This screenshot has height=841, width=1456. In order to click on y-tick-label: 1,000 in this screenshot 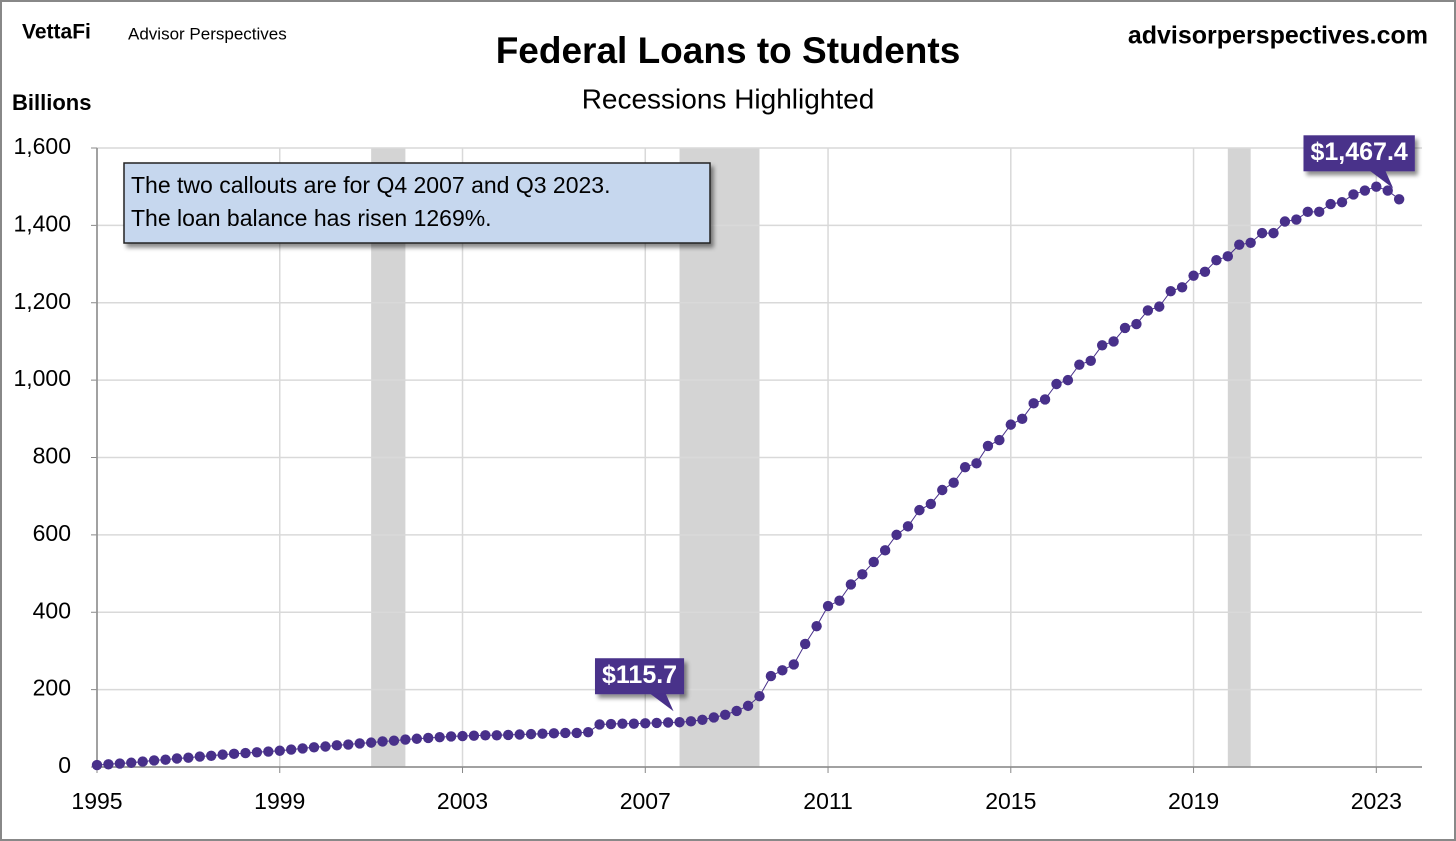, I will do `click(42, 378)`.